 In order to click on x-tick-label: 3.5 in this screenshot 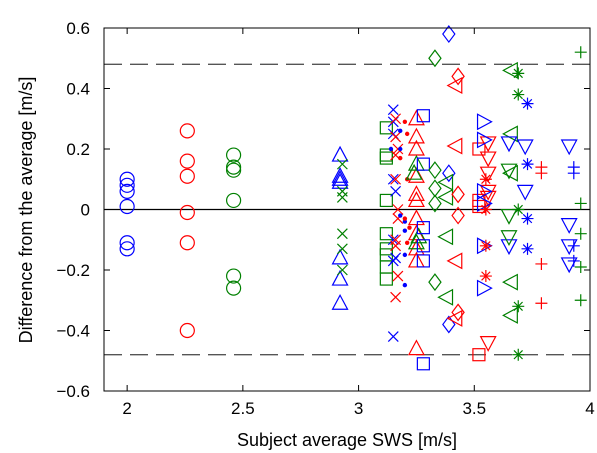, I will do `click(474, 408)`.